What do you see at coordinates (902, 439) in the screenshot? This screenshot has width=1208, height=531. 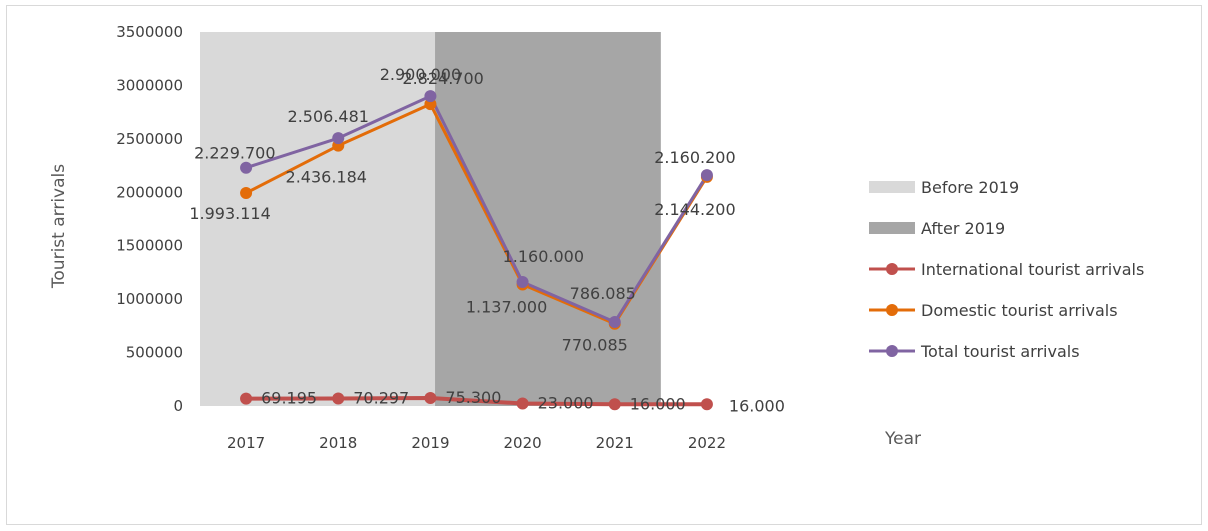 I see `x-axis-title: Year` at bounding box center [902, 439].